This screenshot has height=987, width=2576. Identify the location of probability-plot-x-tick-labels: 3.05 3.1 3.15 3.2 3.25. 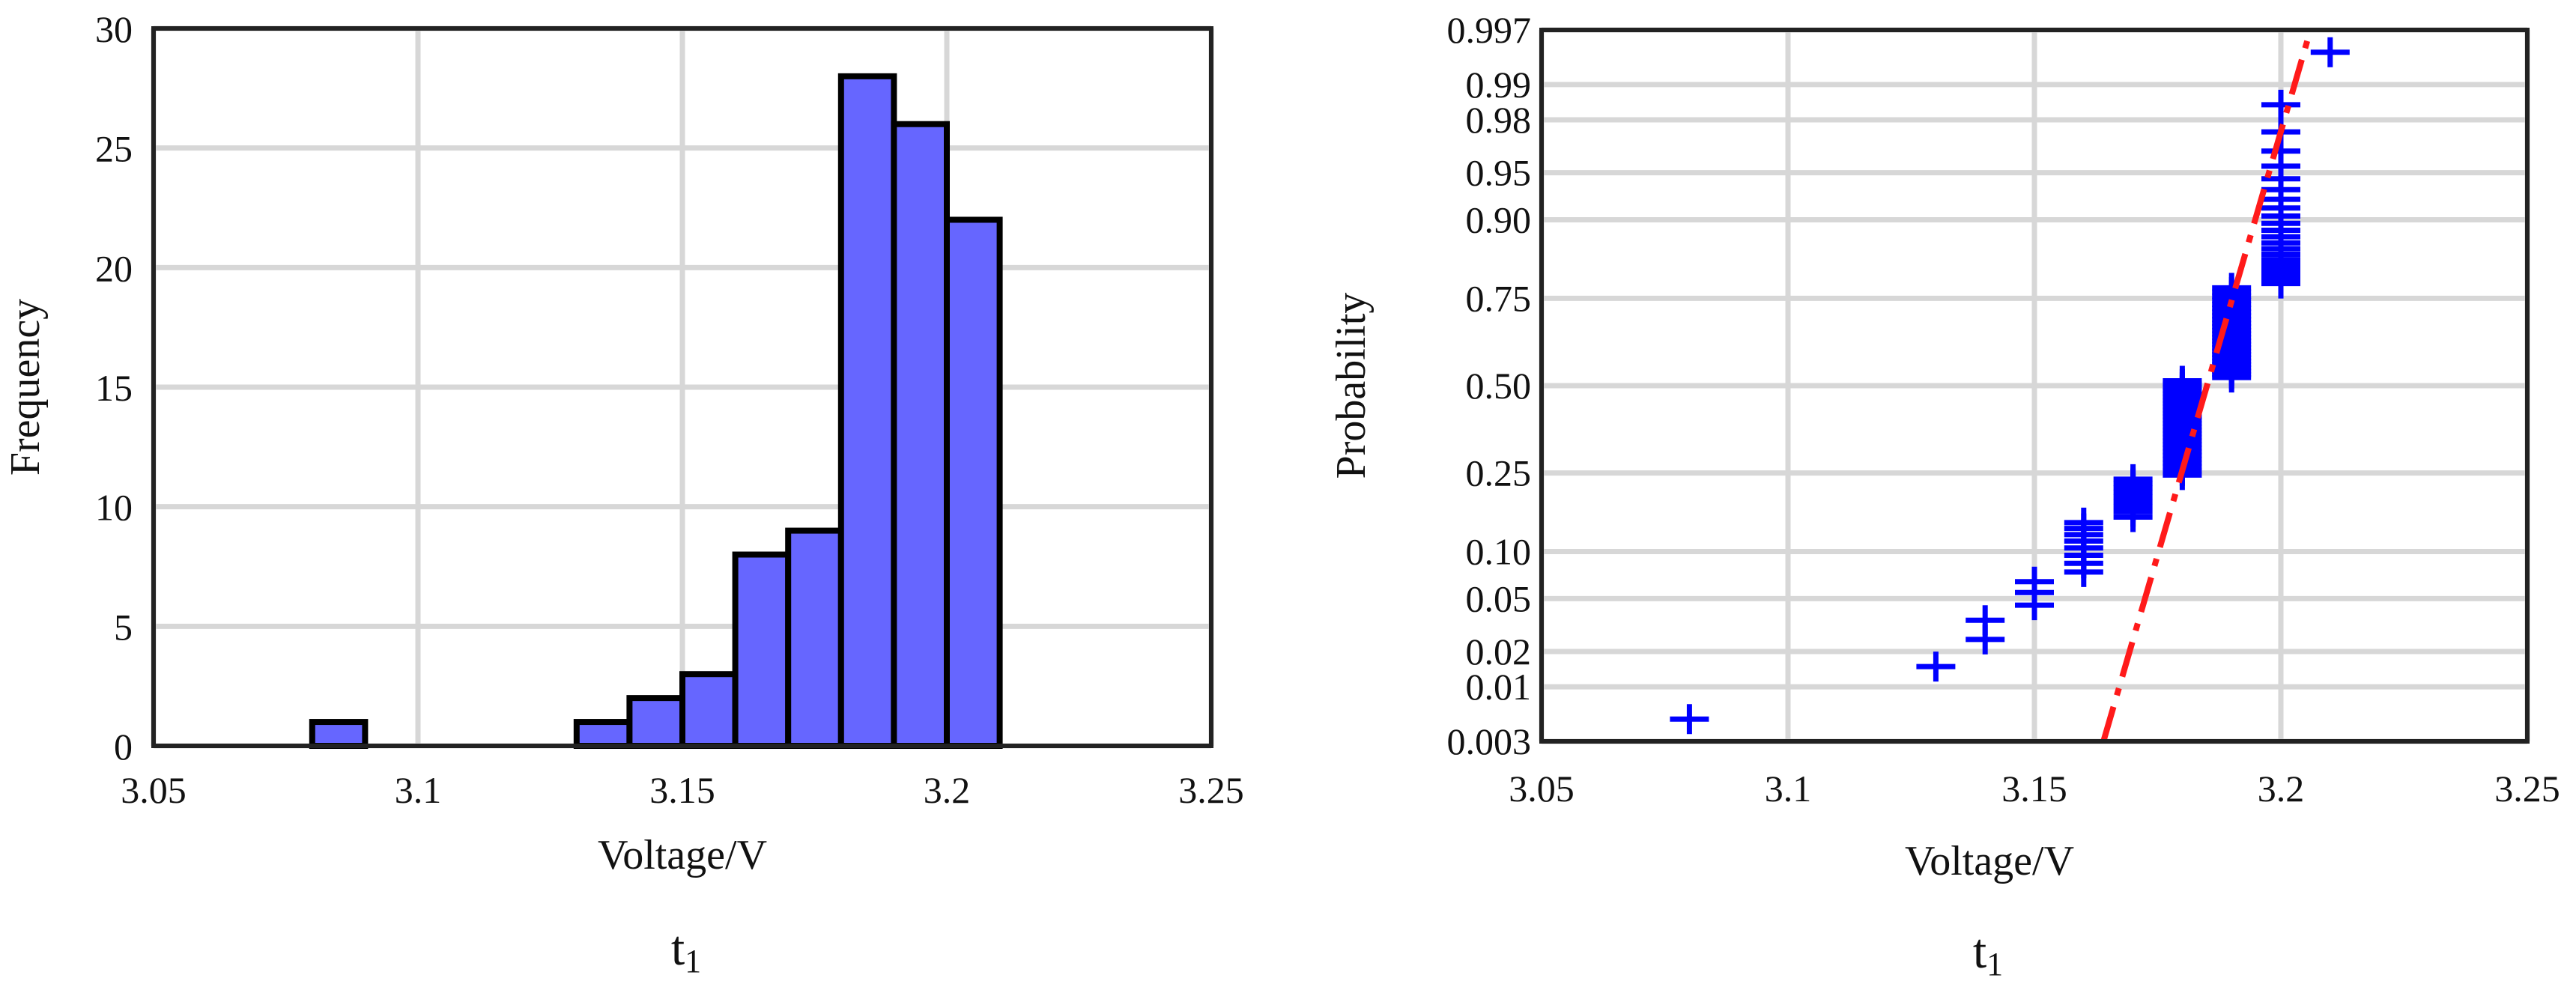
(2034, 789).